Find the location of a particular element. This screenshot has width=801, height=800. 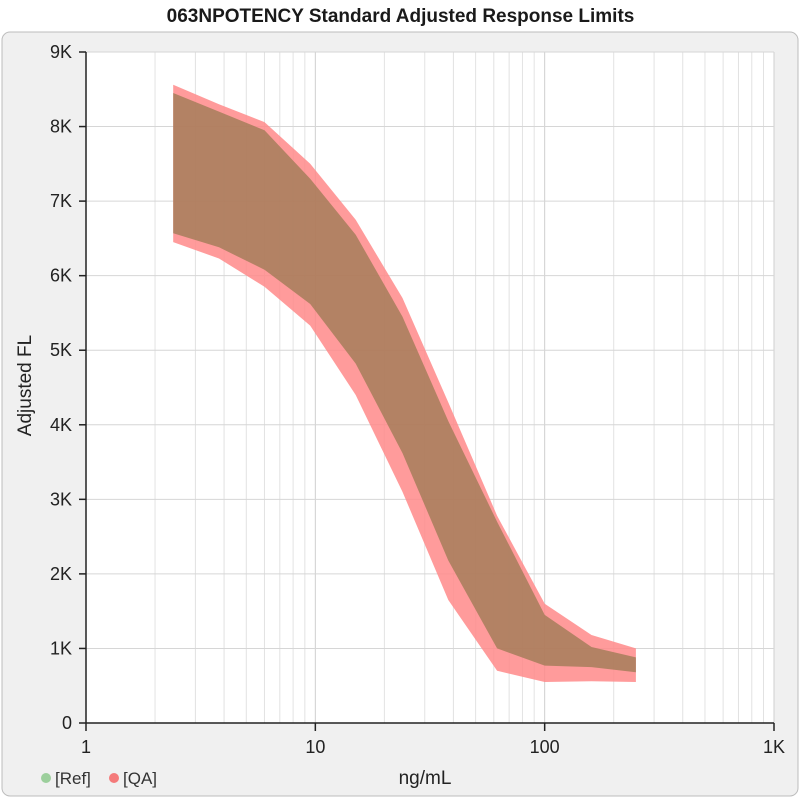

y-tick-label: 7K is located at coordinates (61, 201).